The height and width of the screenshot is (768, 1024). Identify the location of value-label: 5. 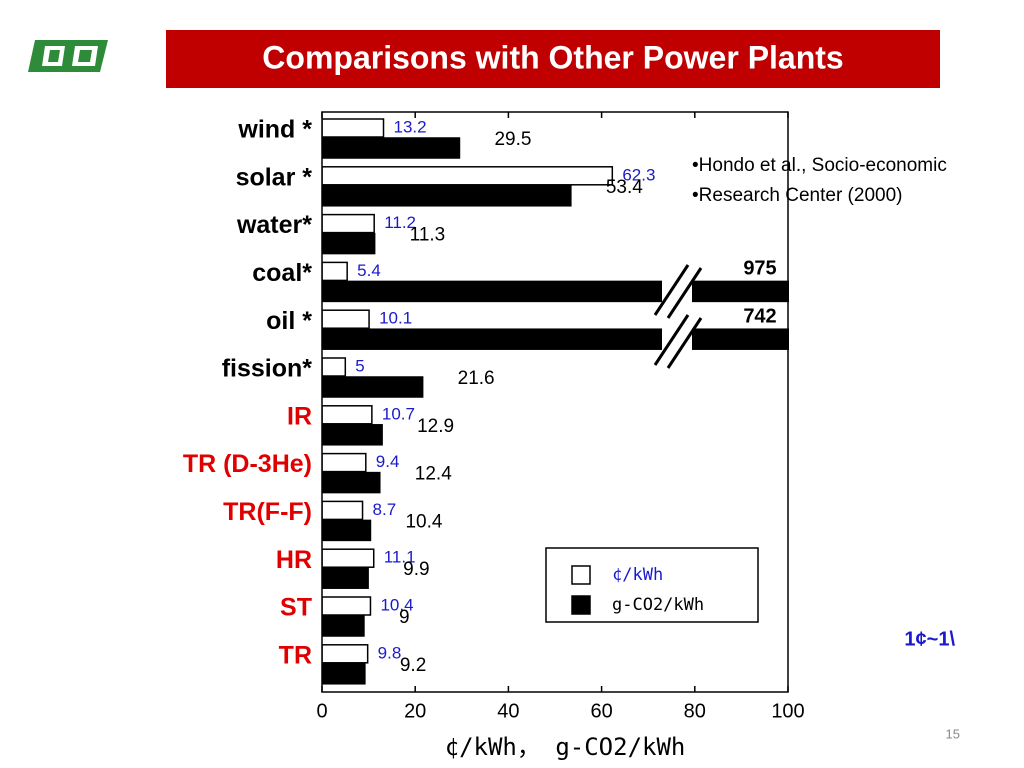
(359, 365).